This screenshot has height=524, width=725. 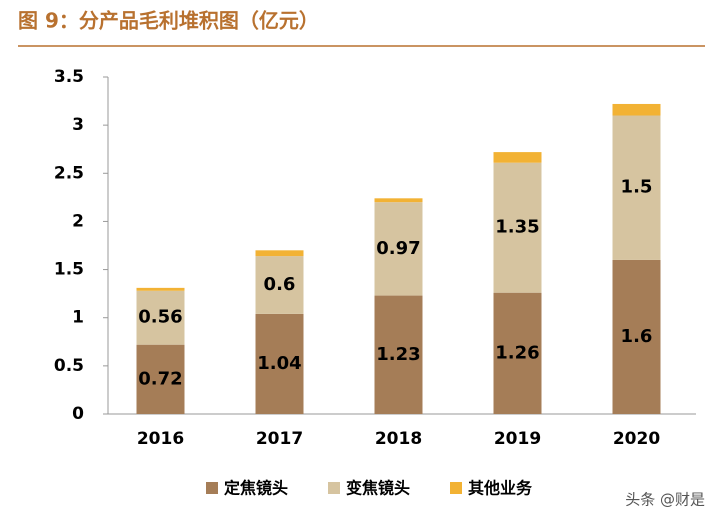 What do you see at coordinates (78, 125) in the screenshot?
I see `y-tick-label: 3` at bounding box center [78, 125].